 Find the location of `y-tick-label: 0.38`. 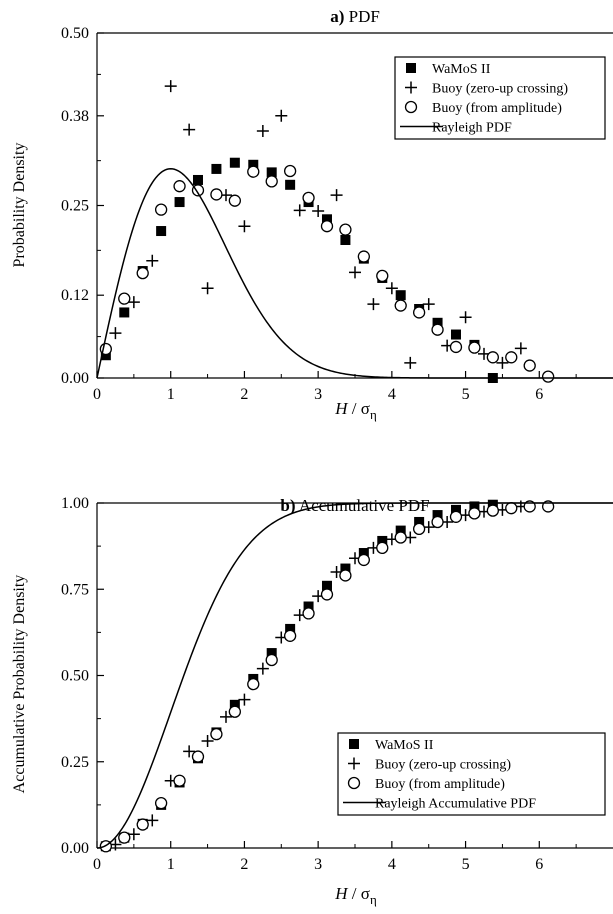

y-tick-label: 0.38 is located at coordinates (75, 116).